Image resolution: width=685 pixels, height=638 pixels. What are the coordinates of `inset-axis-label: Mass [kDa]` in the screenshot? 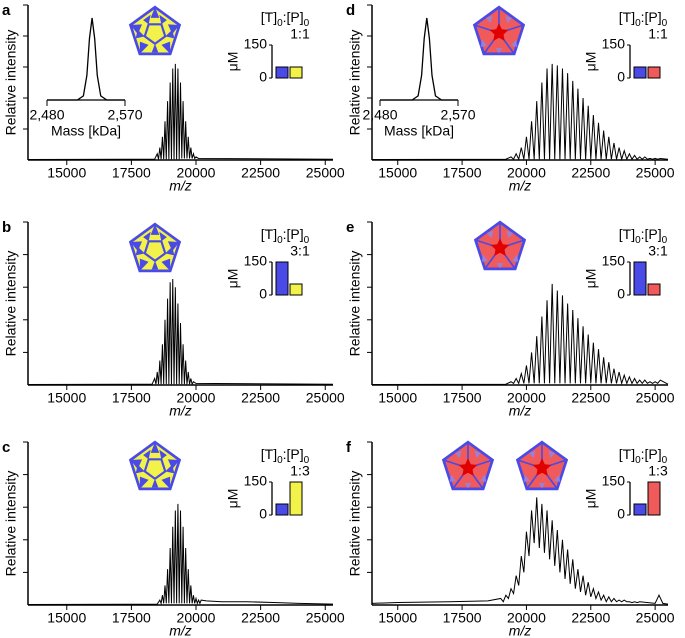 It's located at (419, 131).